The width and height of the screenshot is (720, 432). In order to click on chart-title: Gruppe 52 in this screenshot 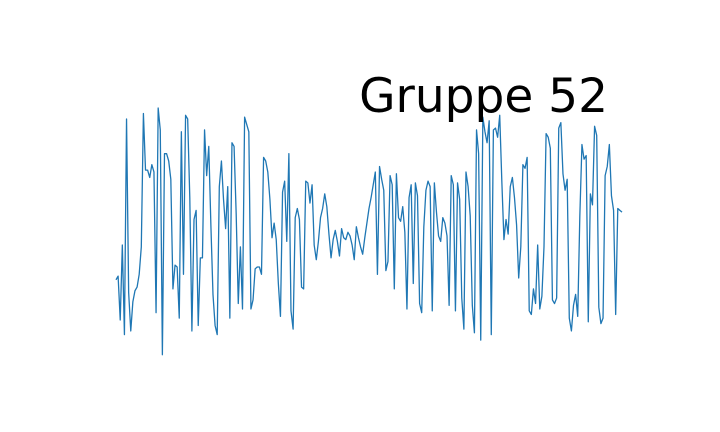, I will do `click(483, 96)`.